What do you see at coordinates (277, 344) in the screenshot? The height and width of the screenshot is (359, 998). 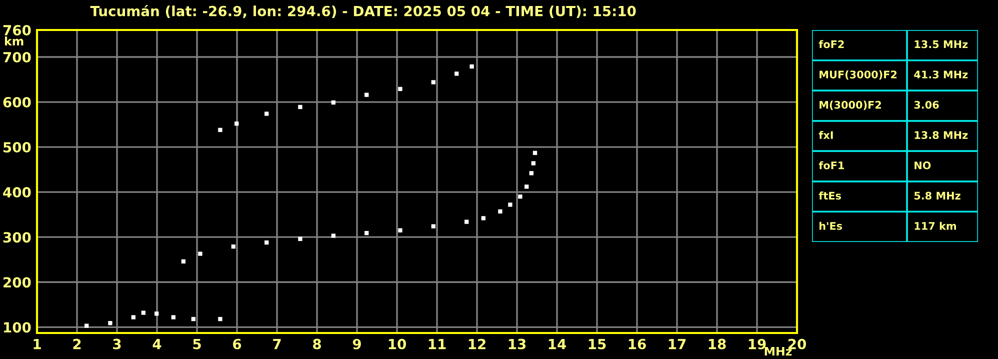 I see `x-tick-label: 7` at bounding box center [277, 344].